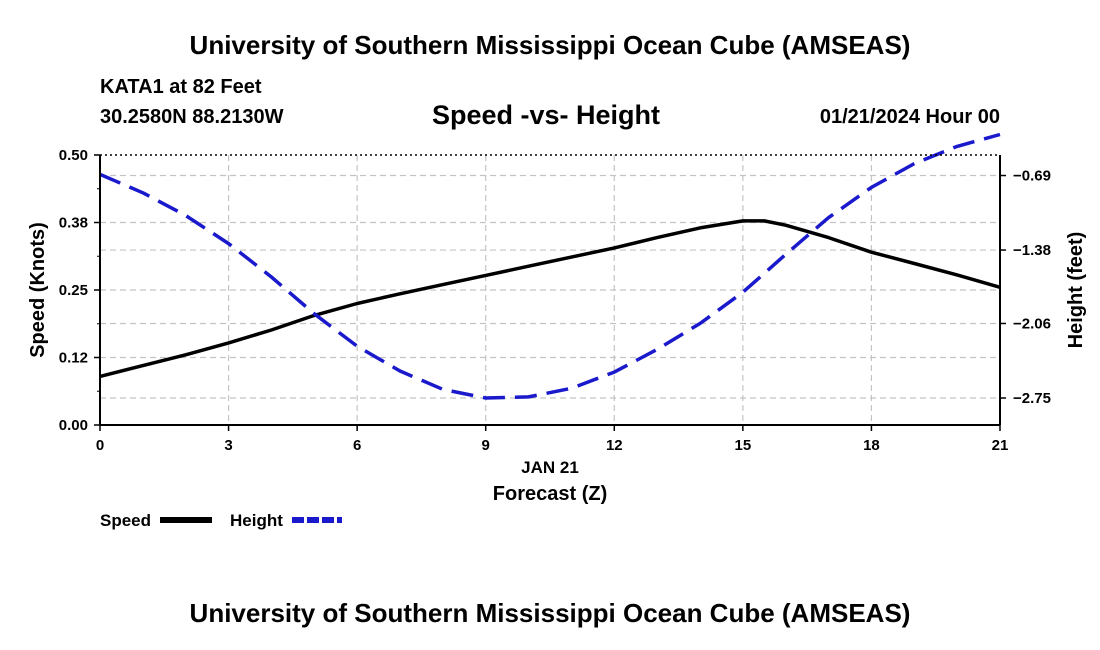 Image resolution: width=1100 pixels, height=650 pixels. Describe the element at coordinates (486, 445) in the screenshot. I see `x-tick-label: 9` at that location.